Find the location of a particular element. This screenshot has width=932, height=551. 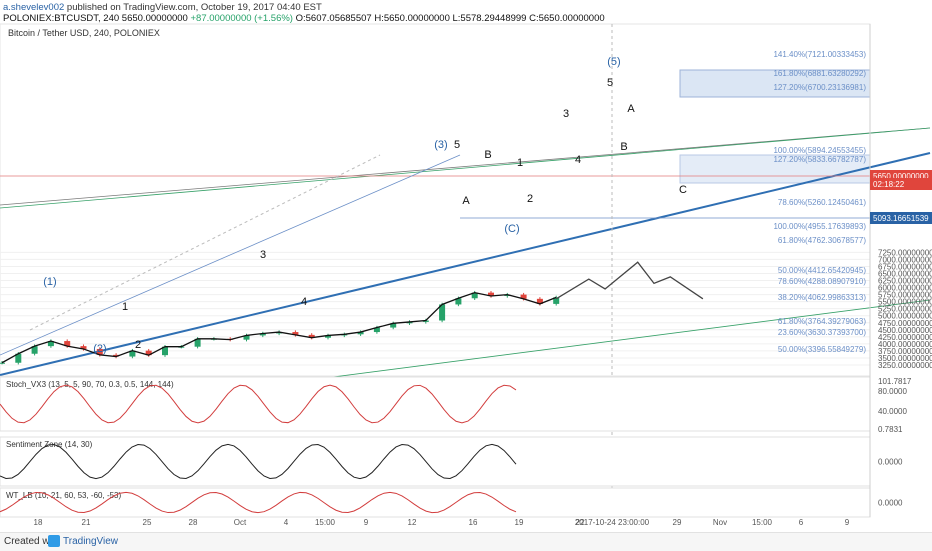

indicator-name: WT_LB (10, 21, 60, 53, -60, -53) is located at coordinates (64, 495).